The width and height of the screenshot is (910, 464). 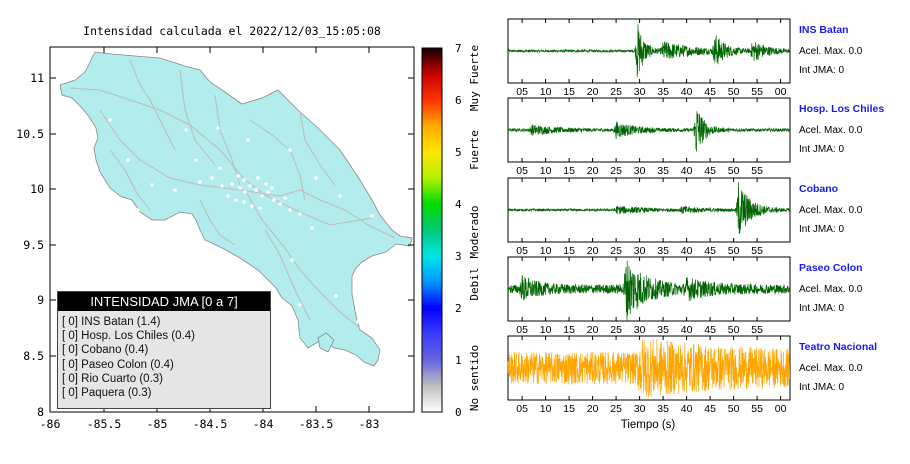 I want to click on trace-tick-label: 40, so click(x=687, y=409).